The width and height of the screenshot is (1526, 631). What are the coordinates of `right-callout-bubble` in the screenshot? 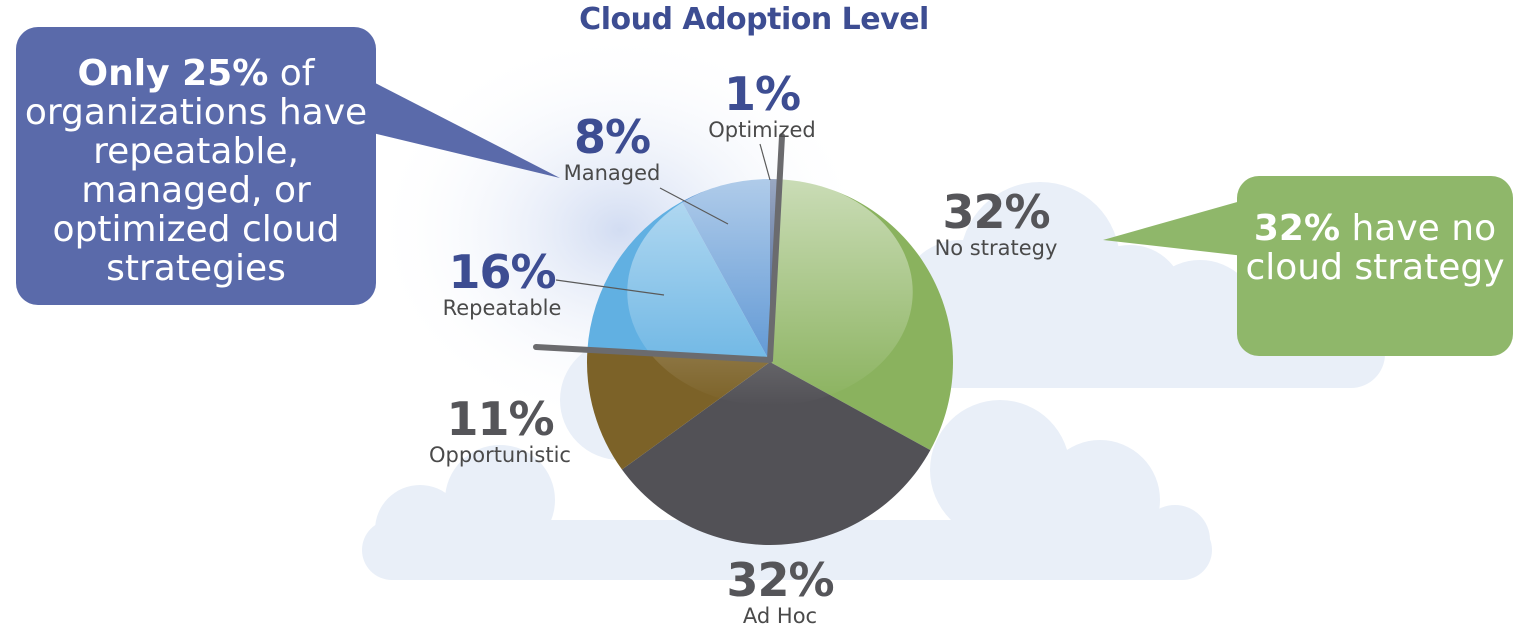 It's located at (1308, 266).